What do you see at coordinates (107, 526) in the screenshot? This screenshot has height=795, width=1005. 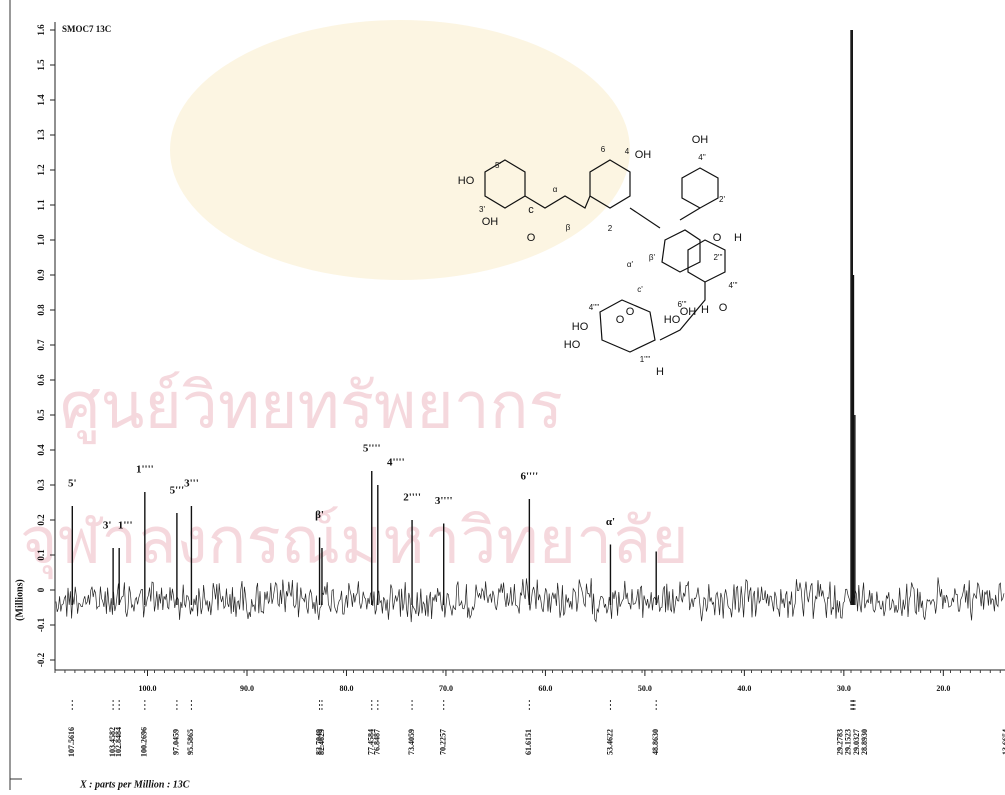 I see `peak-assignment: 3'` at bounding box center [107, 526].